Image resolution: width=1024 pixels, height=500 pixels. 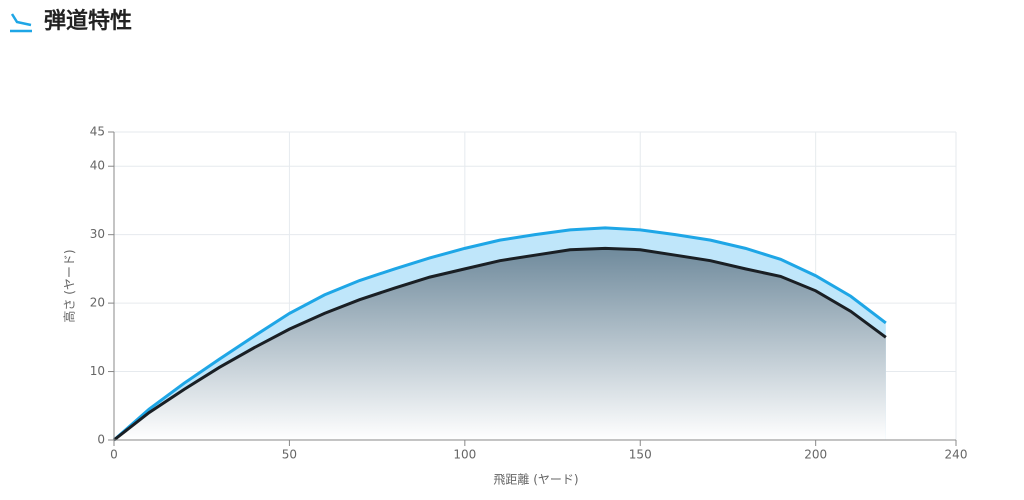 What do you see at coordinates (956, 455) in the screenshot?
I see `x-tick-label: 240` at bounding box center [956, 455].